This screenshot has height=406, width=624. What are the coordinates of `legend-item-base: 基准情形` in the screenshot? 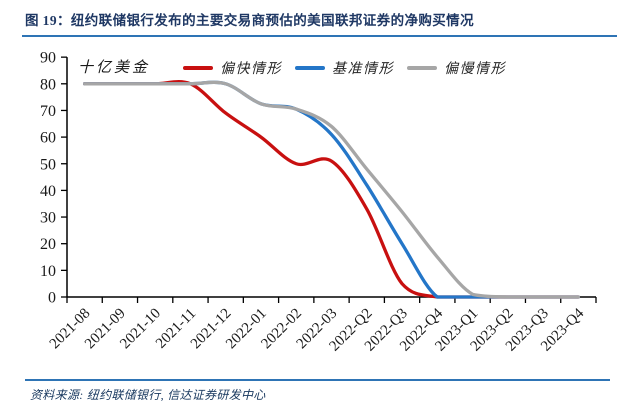 It's located at (344, 68).